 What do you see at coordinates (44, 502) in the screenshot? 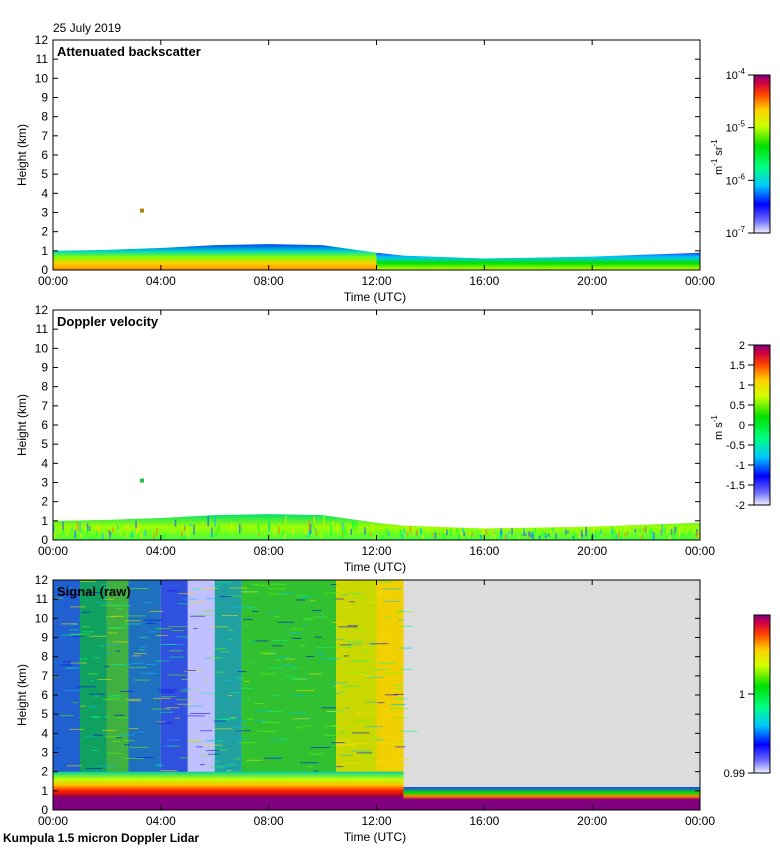
I see `y-tick-label: 2` at bounding box center [44, 502].